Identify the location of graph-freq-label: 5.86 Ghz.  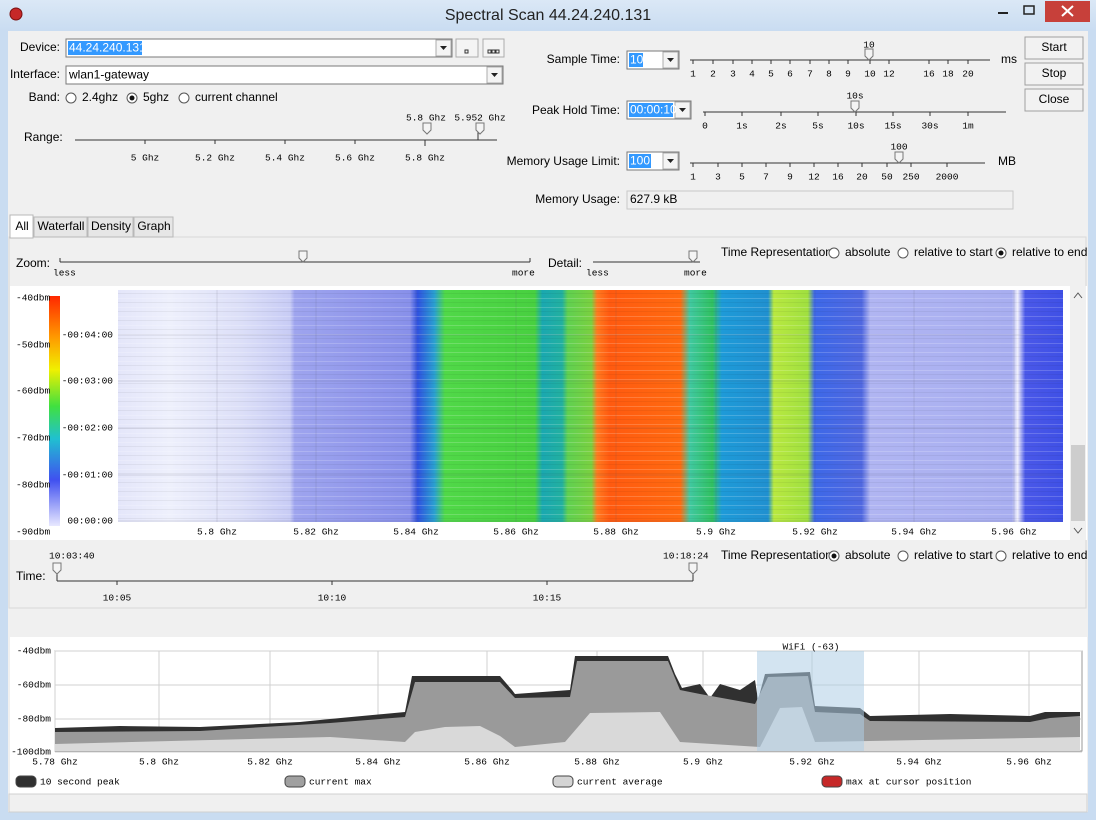
(487, 762).